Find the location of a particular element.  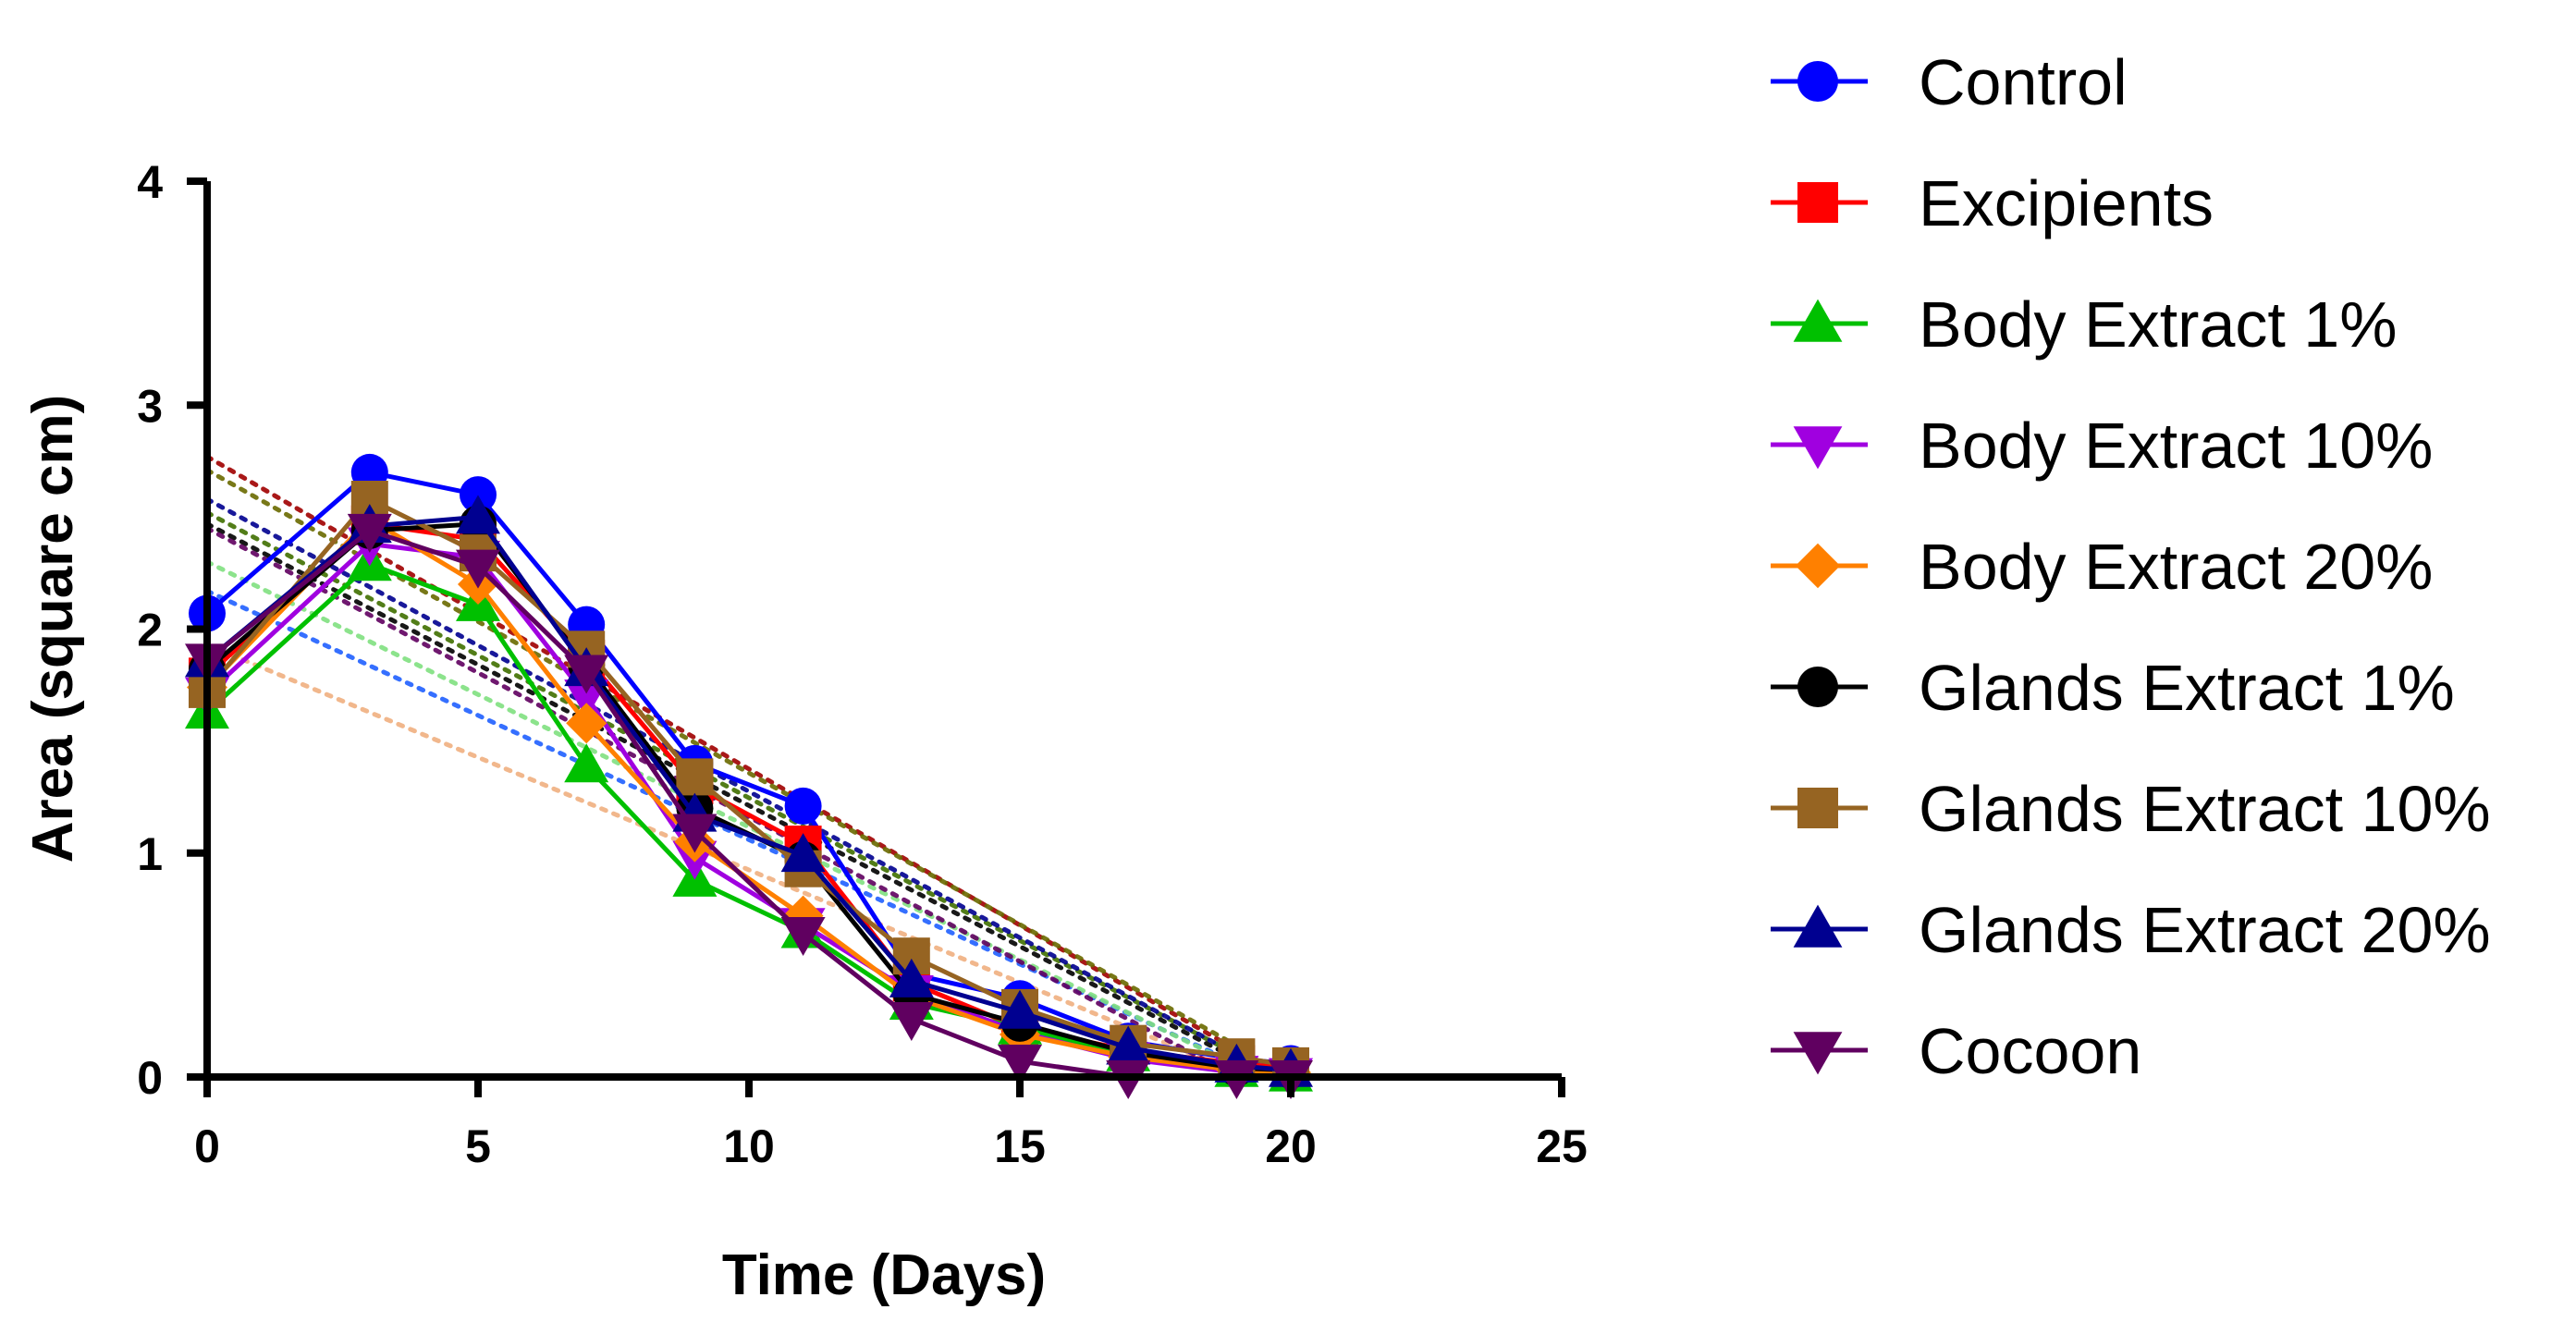

legend-item-body-extract-20pct: Body Extract 20% is located at coordinates (2102, 567).